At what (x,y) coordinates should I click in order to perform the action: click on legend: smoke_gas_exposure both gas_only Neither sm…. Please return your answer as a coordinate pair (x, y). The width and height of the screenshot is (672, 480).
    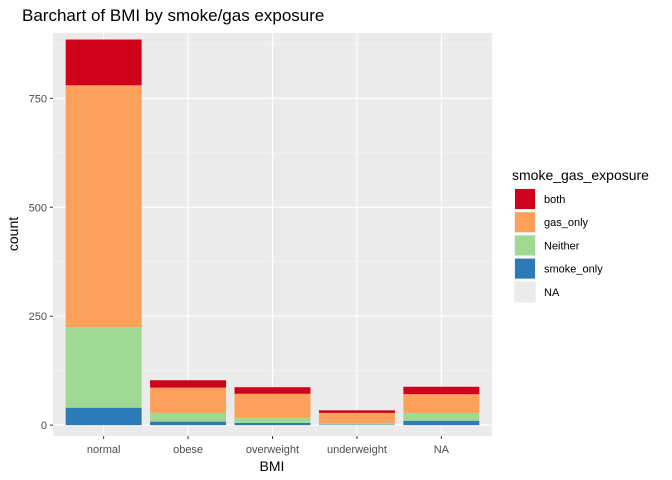
    Looking at the image, I should click on (580, 235).